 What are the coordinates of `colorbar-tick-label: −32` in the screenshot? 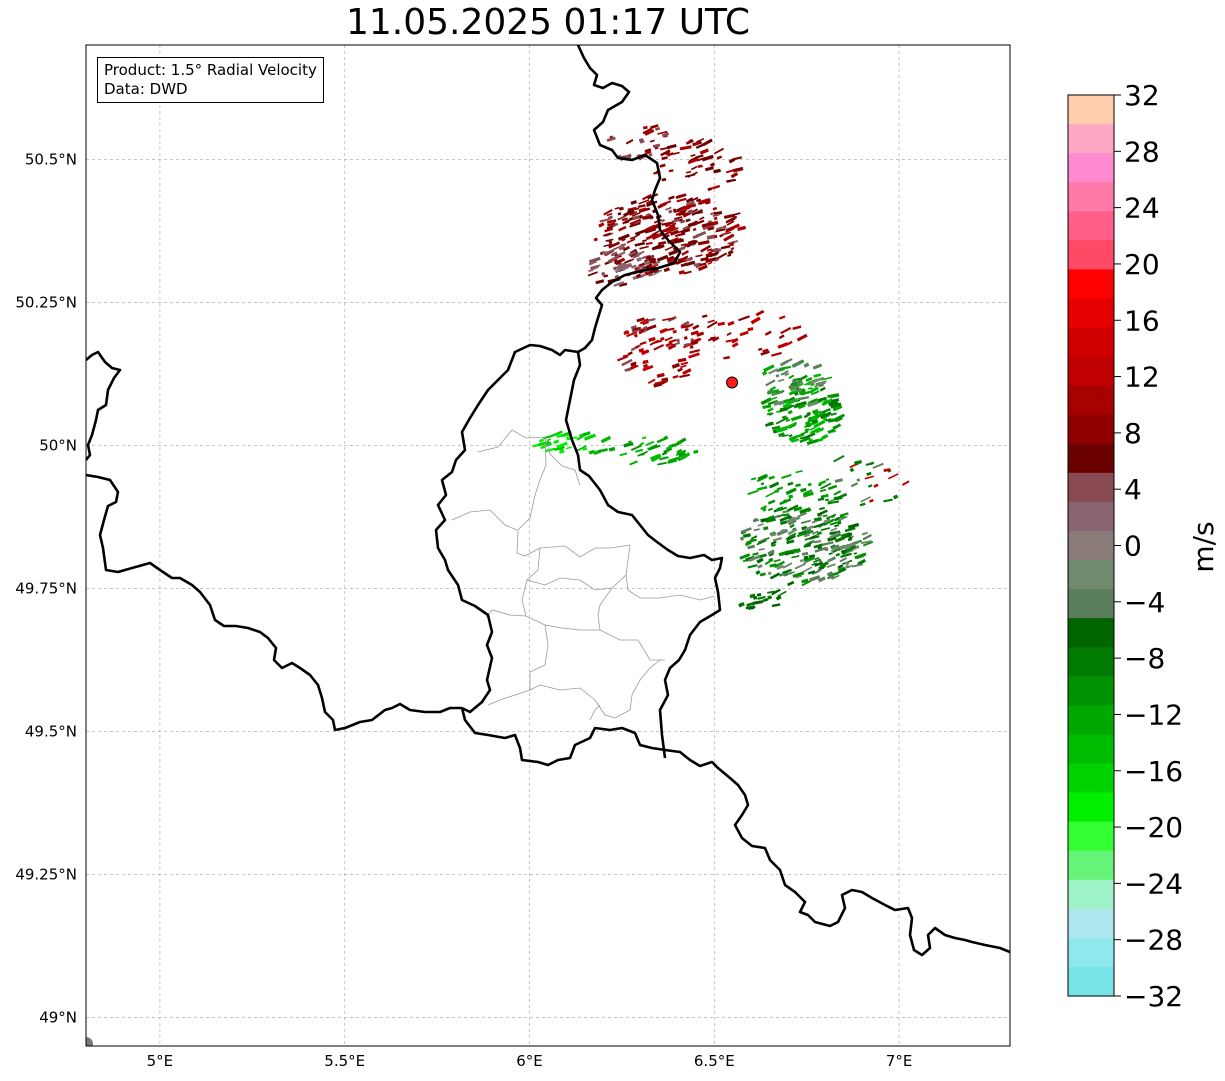 It's located at (1153, 996).